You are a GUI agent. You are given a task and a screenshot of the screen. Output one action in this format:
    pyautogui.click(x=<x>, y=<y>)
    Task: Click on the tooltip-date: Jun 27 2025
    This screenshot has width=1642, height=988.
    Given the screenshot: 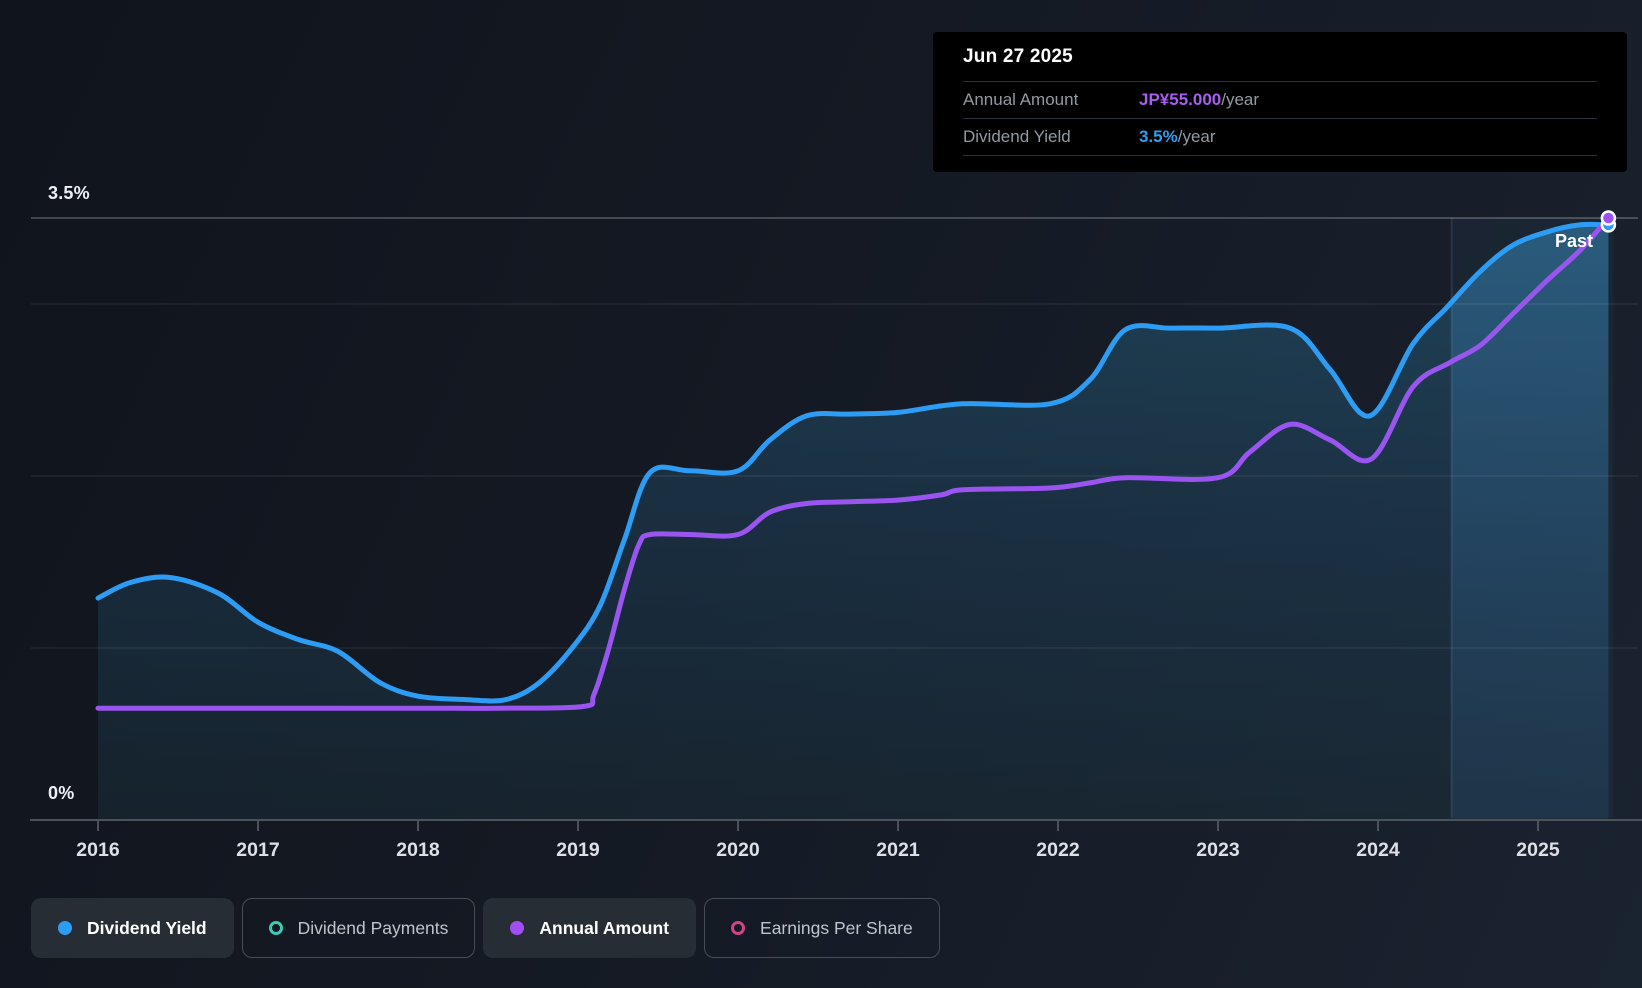 What is the action you would take?
    pyautogui.click(x=1018, y=56)
    